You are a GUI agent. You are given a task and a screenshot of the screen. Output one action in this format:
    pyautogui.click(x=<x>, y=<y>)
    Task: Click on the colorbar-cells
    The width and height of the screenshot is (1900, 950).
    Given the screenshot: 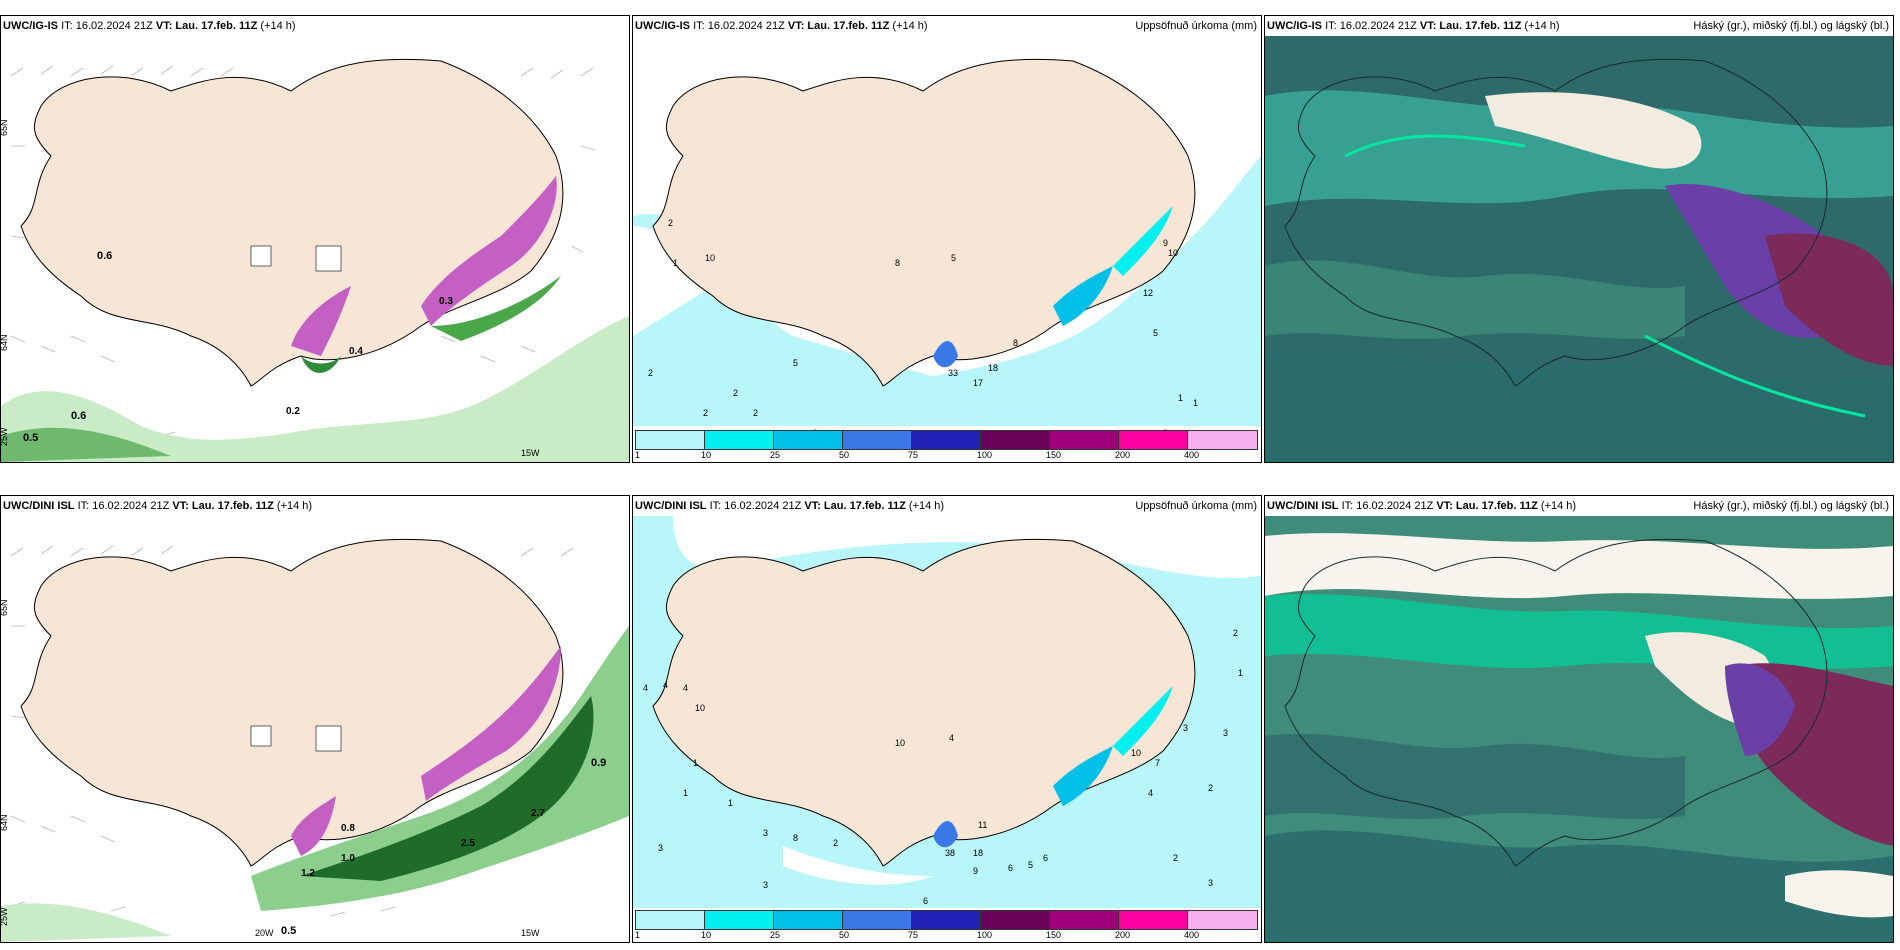 What is the action you would take?
    pyautogui.click(x=946, y=440)
    